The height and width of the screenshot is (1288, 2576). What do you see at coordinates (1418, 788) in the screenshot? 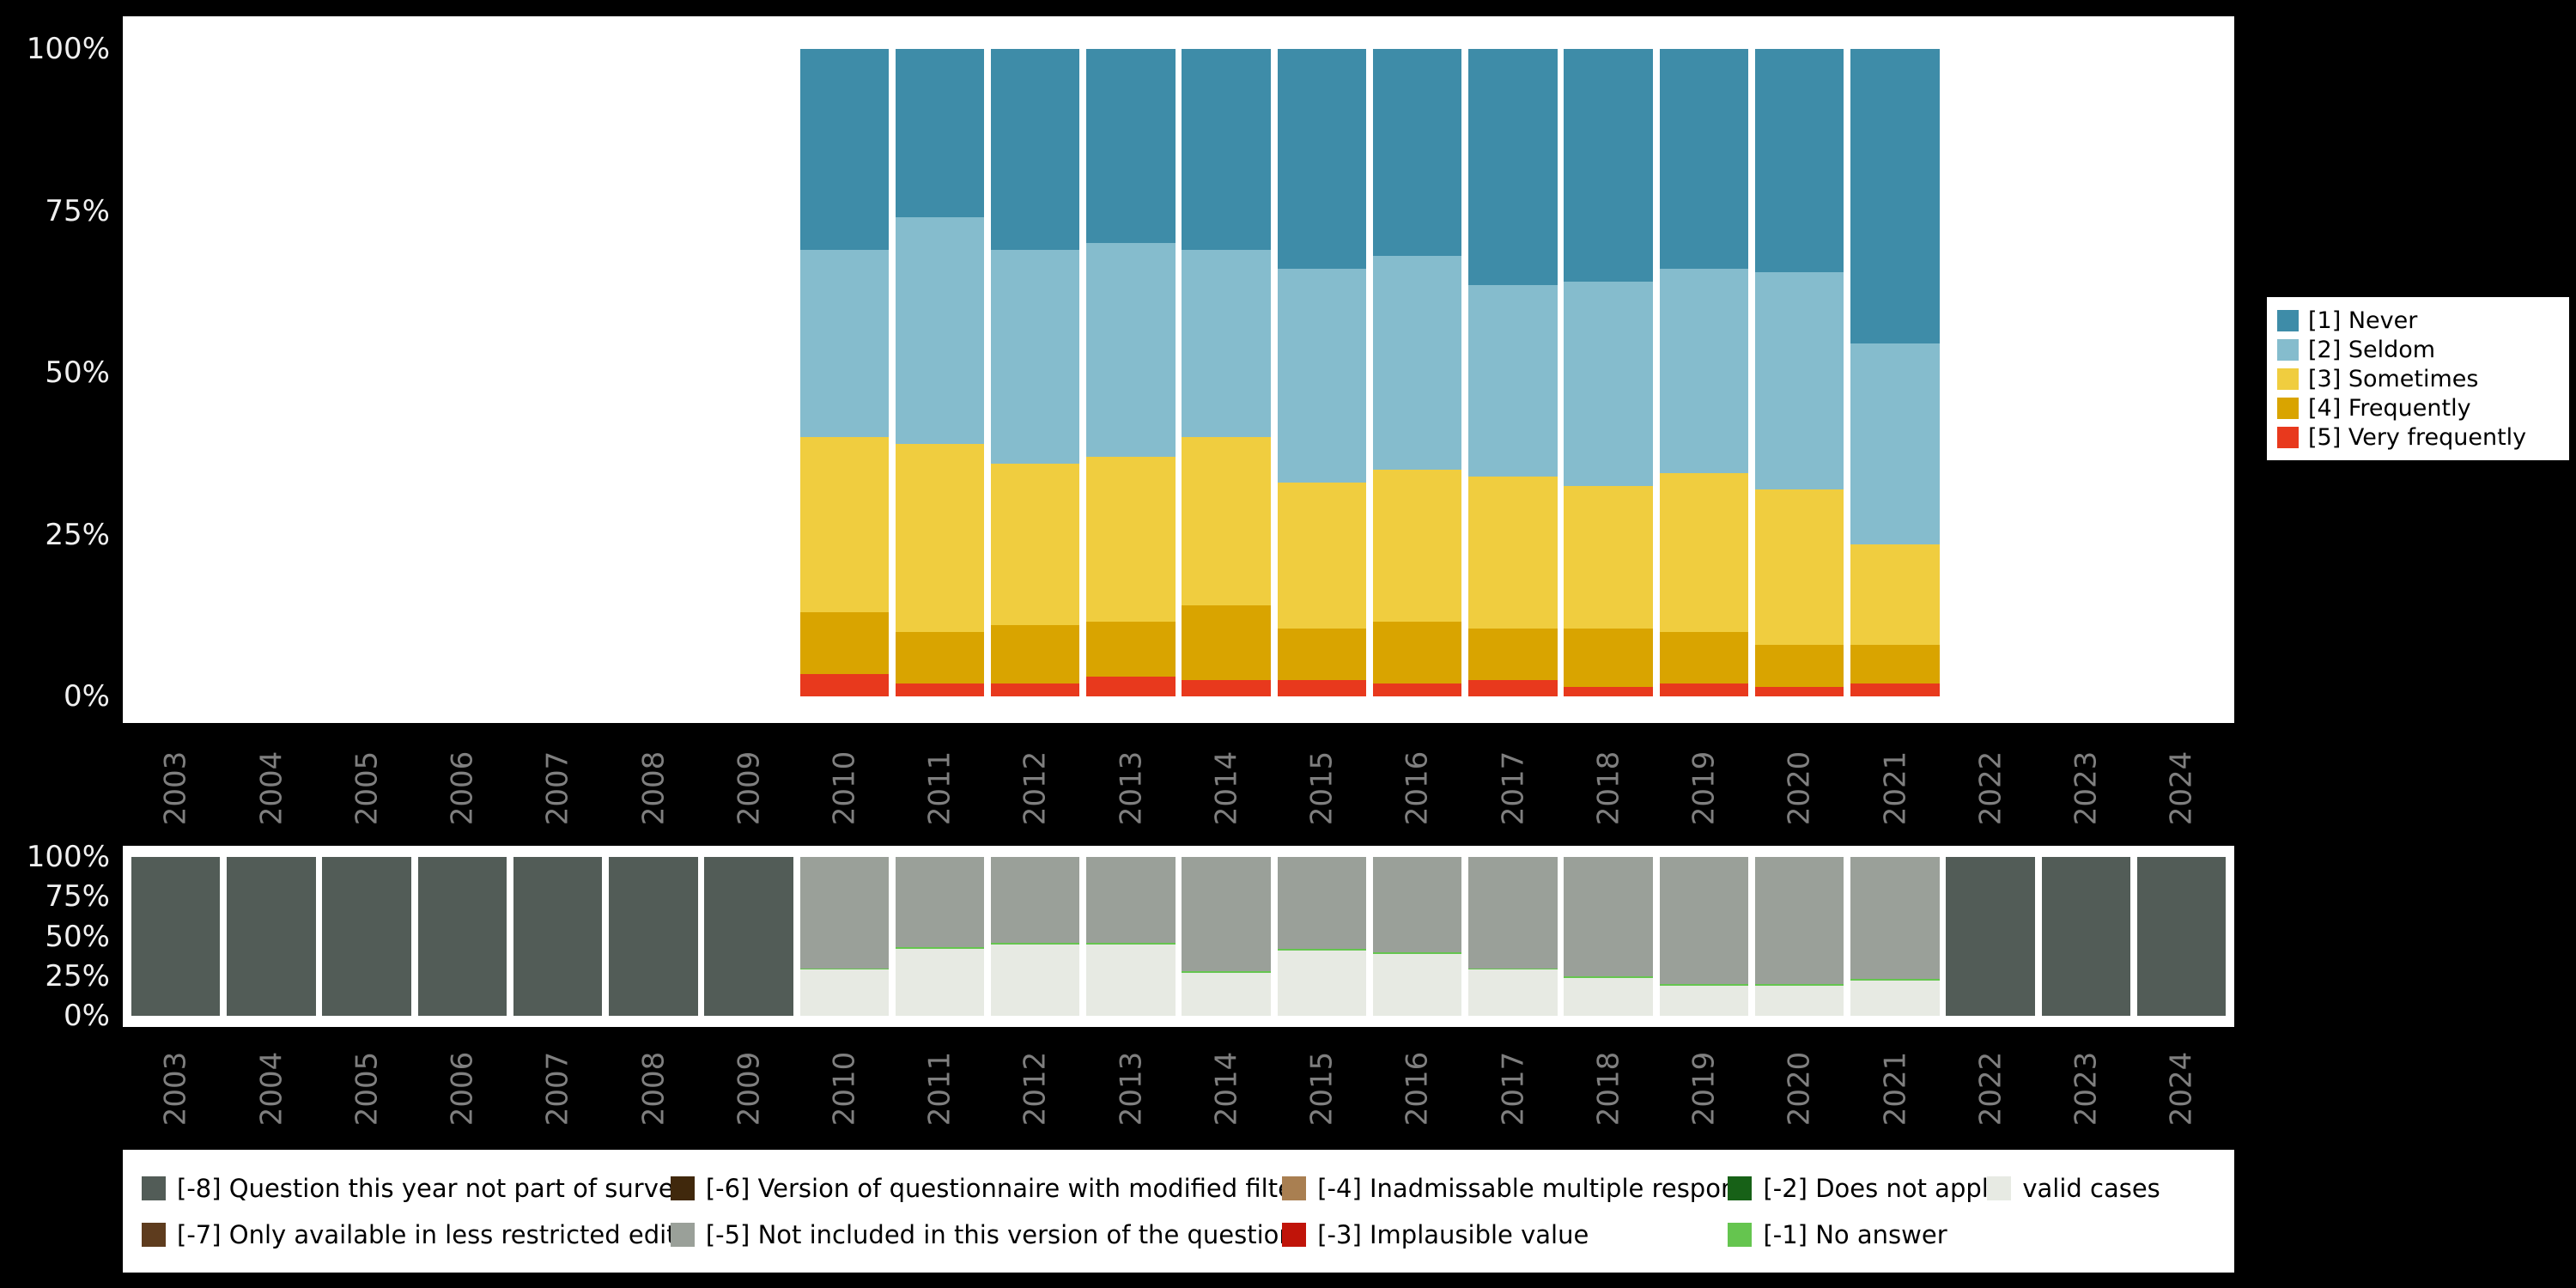
I see `x-axis-tick: 2016` at bounding box center [1418, 788].